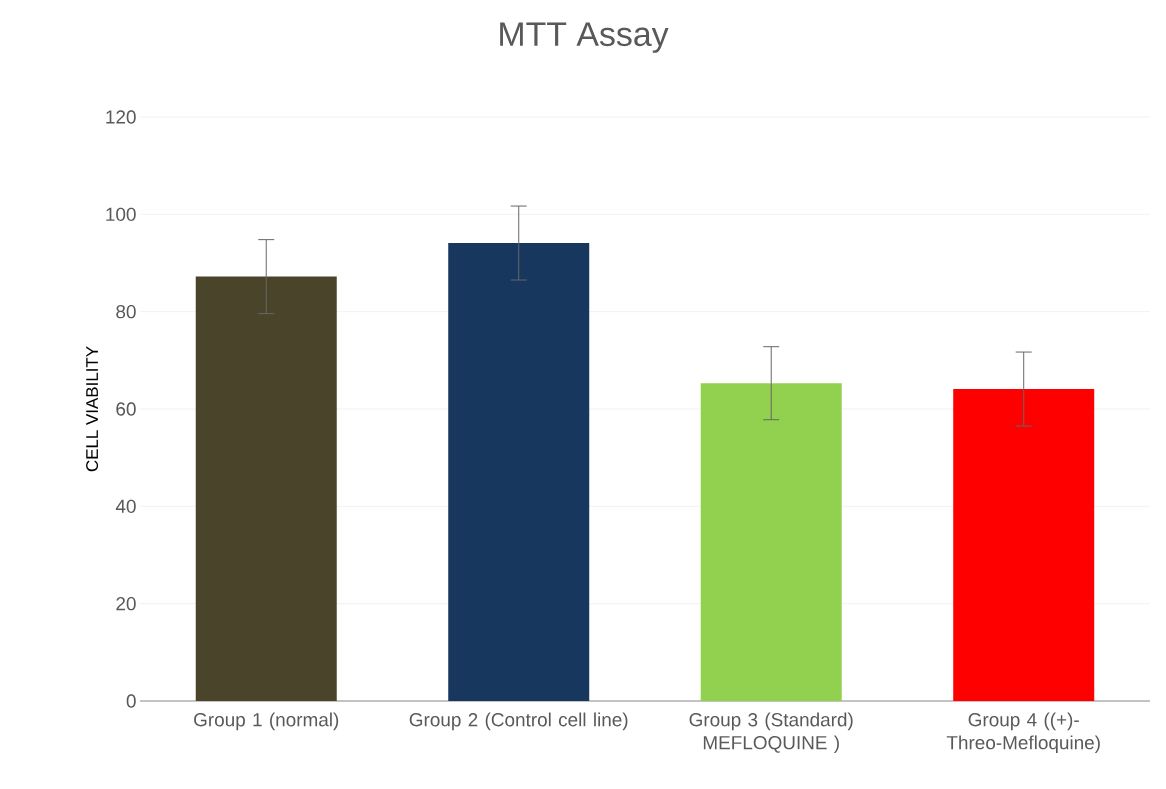 The width and height of the screenshot is (1166, 789). What do you see at coordinates (584, 37) in the screenshot?
I see `chart-title: MTT Assay` at bounding box center [584, 37].